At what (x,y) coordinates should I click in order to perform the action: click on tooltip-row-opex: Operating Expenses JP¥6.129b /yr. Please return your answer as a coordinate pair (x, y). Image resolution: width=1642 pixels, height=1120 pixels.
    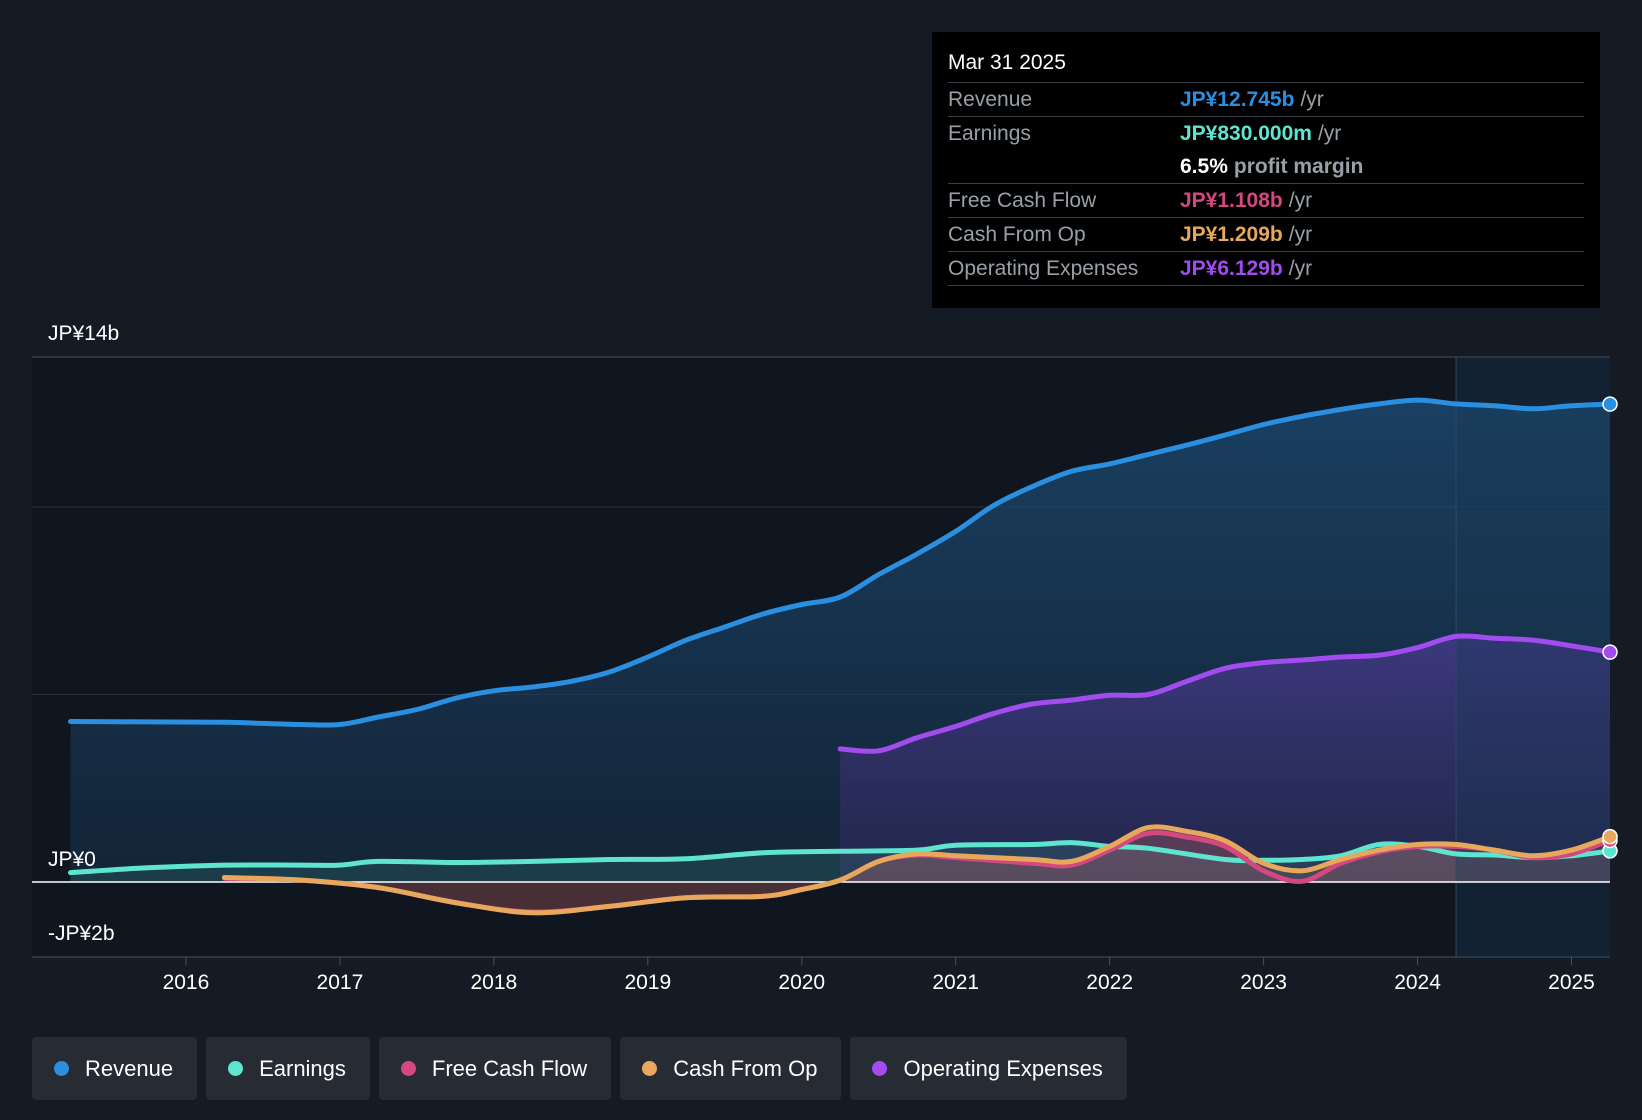
    Looking at the image, I should click on (1266, 268).